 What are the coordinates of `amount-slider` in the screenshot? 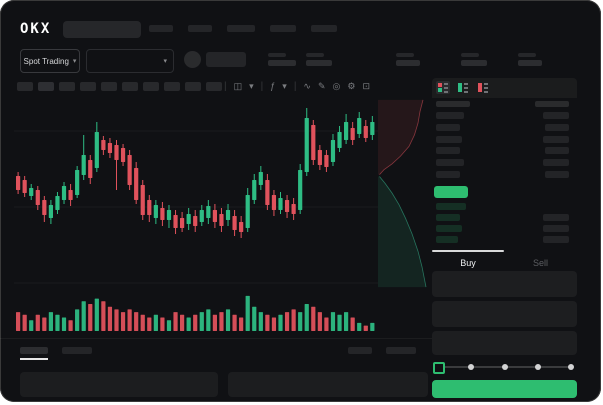 It's located at (503, 368).